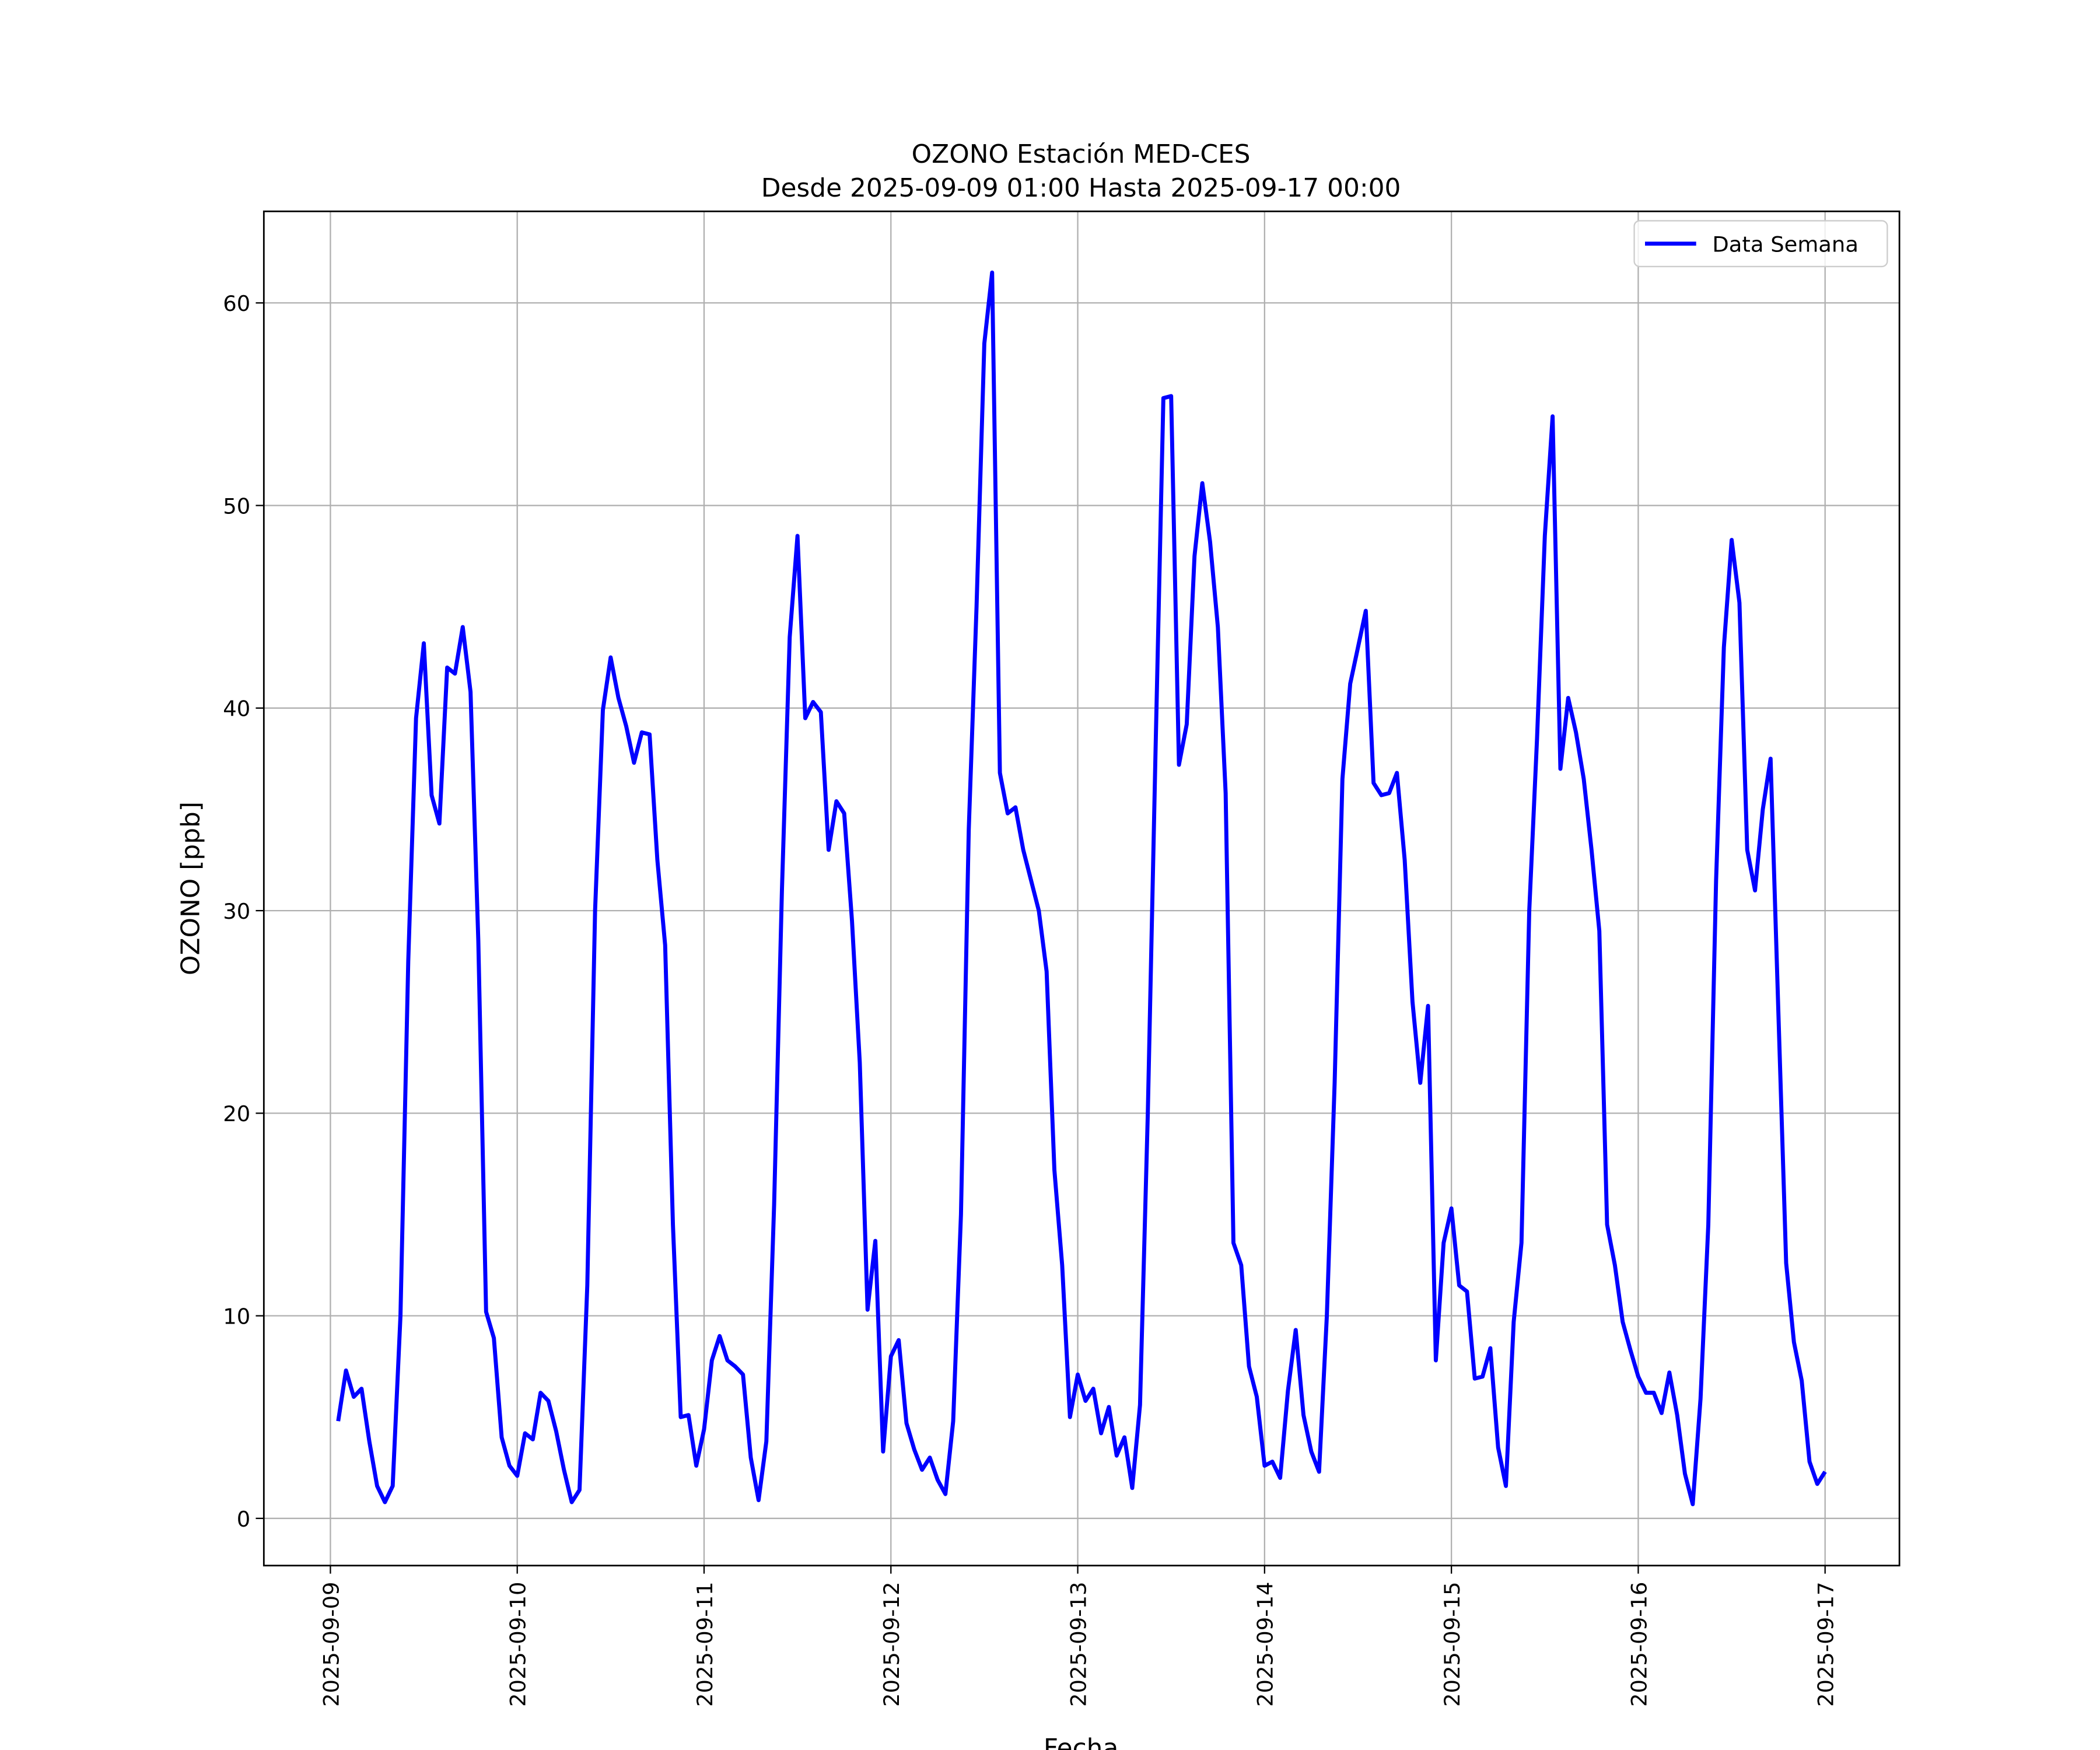  I want to click on x-tick-label: 2025-09-10, so click(518, 1644).